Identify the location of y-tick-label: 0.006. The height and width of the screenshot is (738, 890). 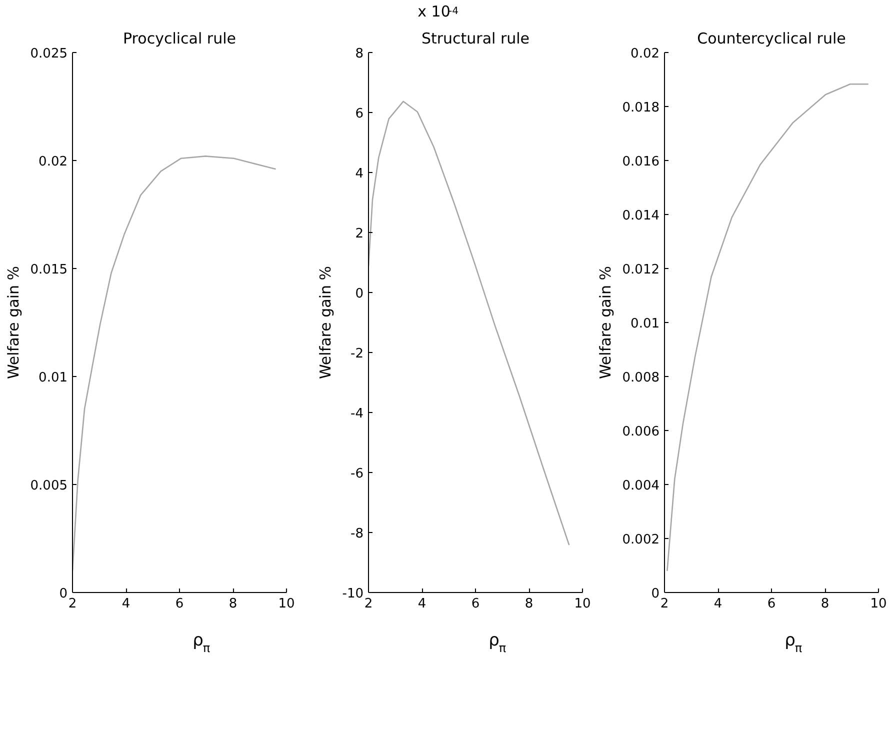
(641, 432).